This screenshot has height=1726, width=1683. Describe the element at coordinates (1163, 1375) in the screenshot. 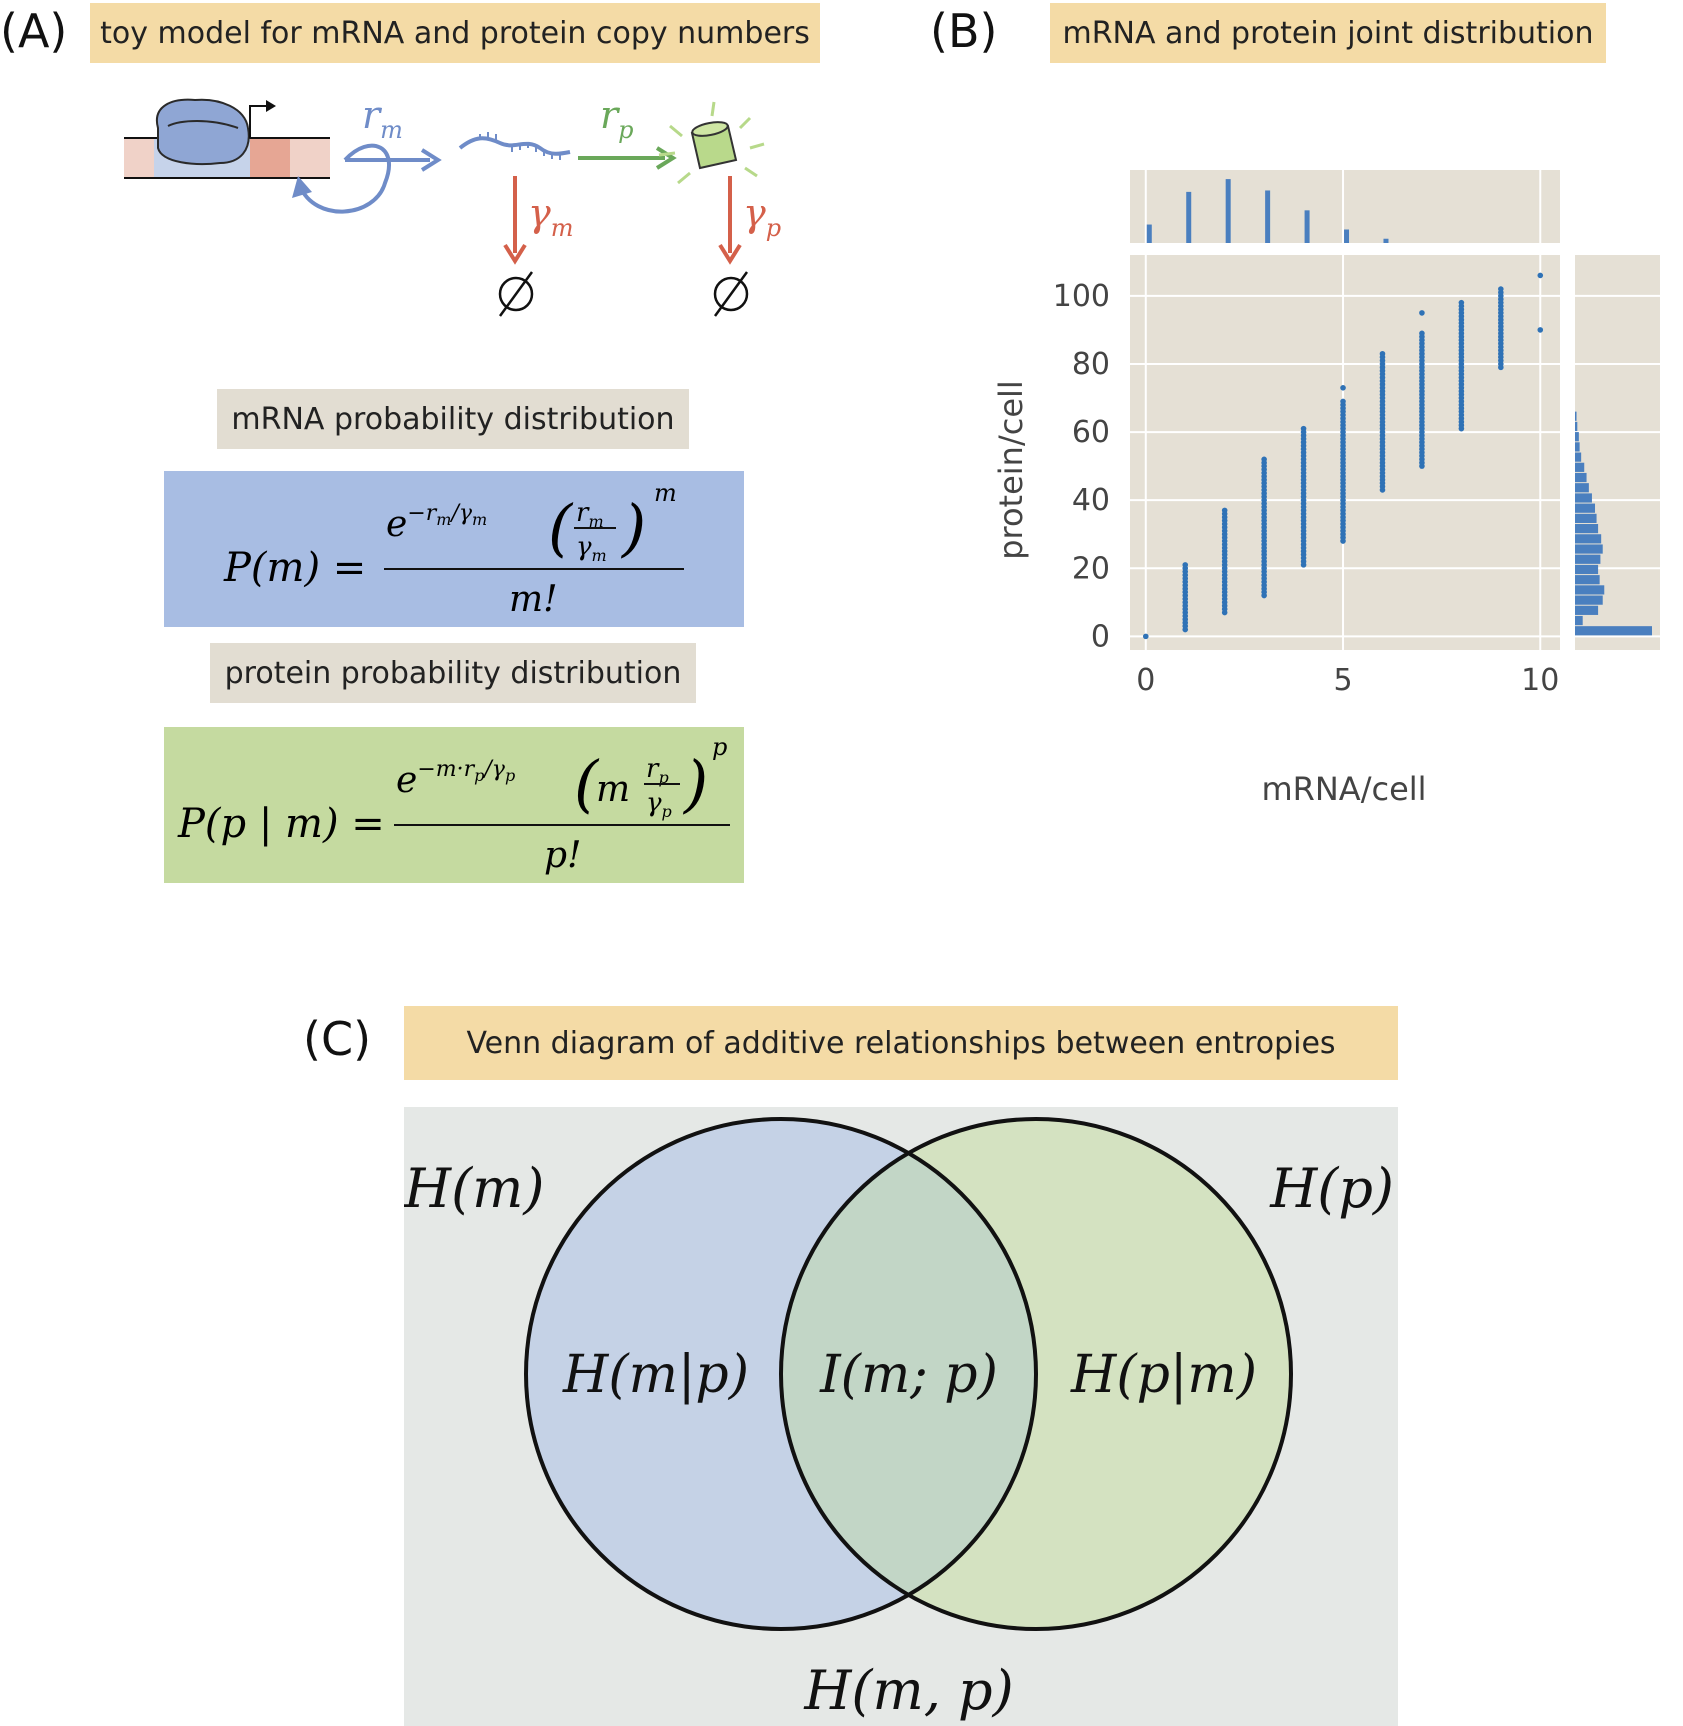

I see `label-h-p-given-m: H(p|m)` at that location.